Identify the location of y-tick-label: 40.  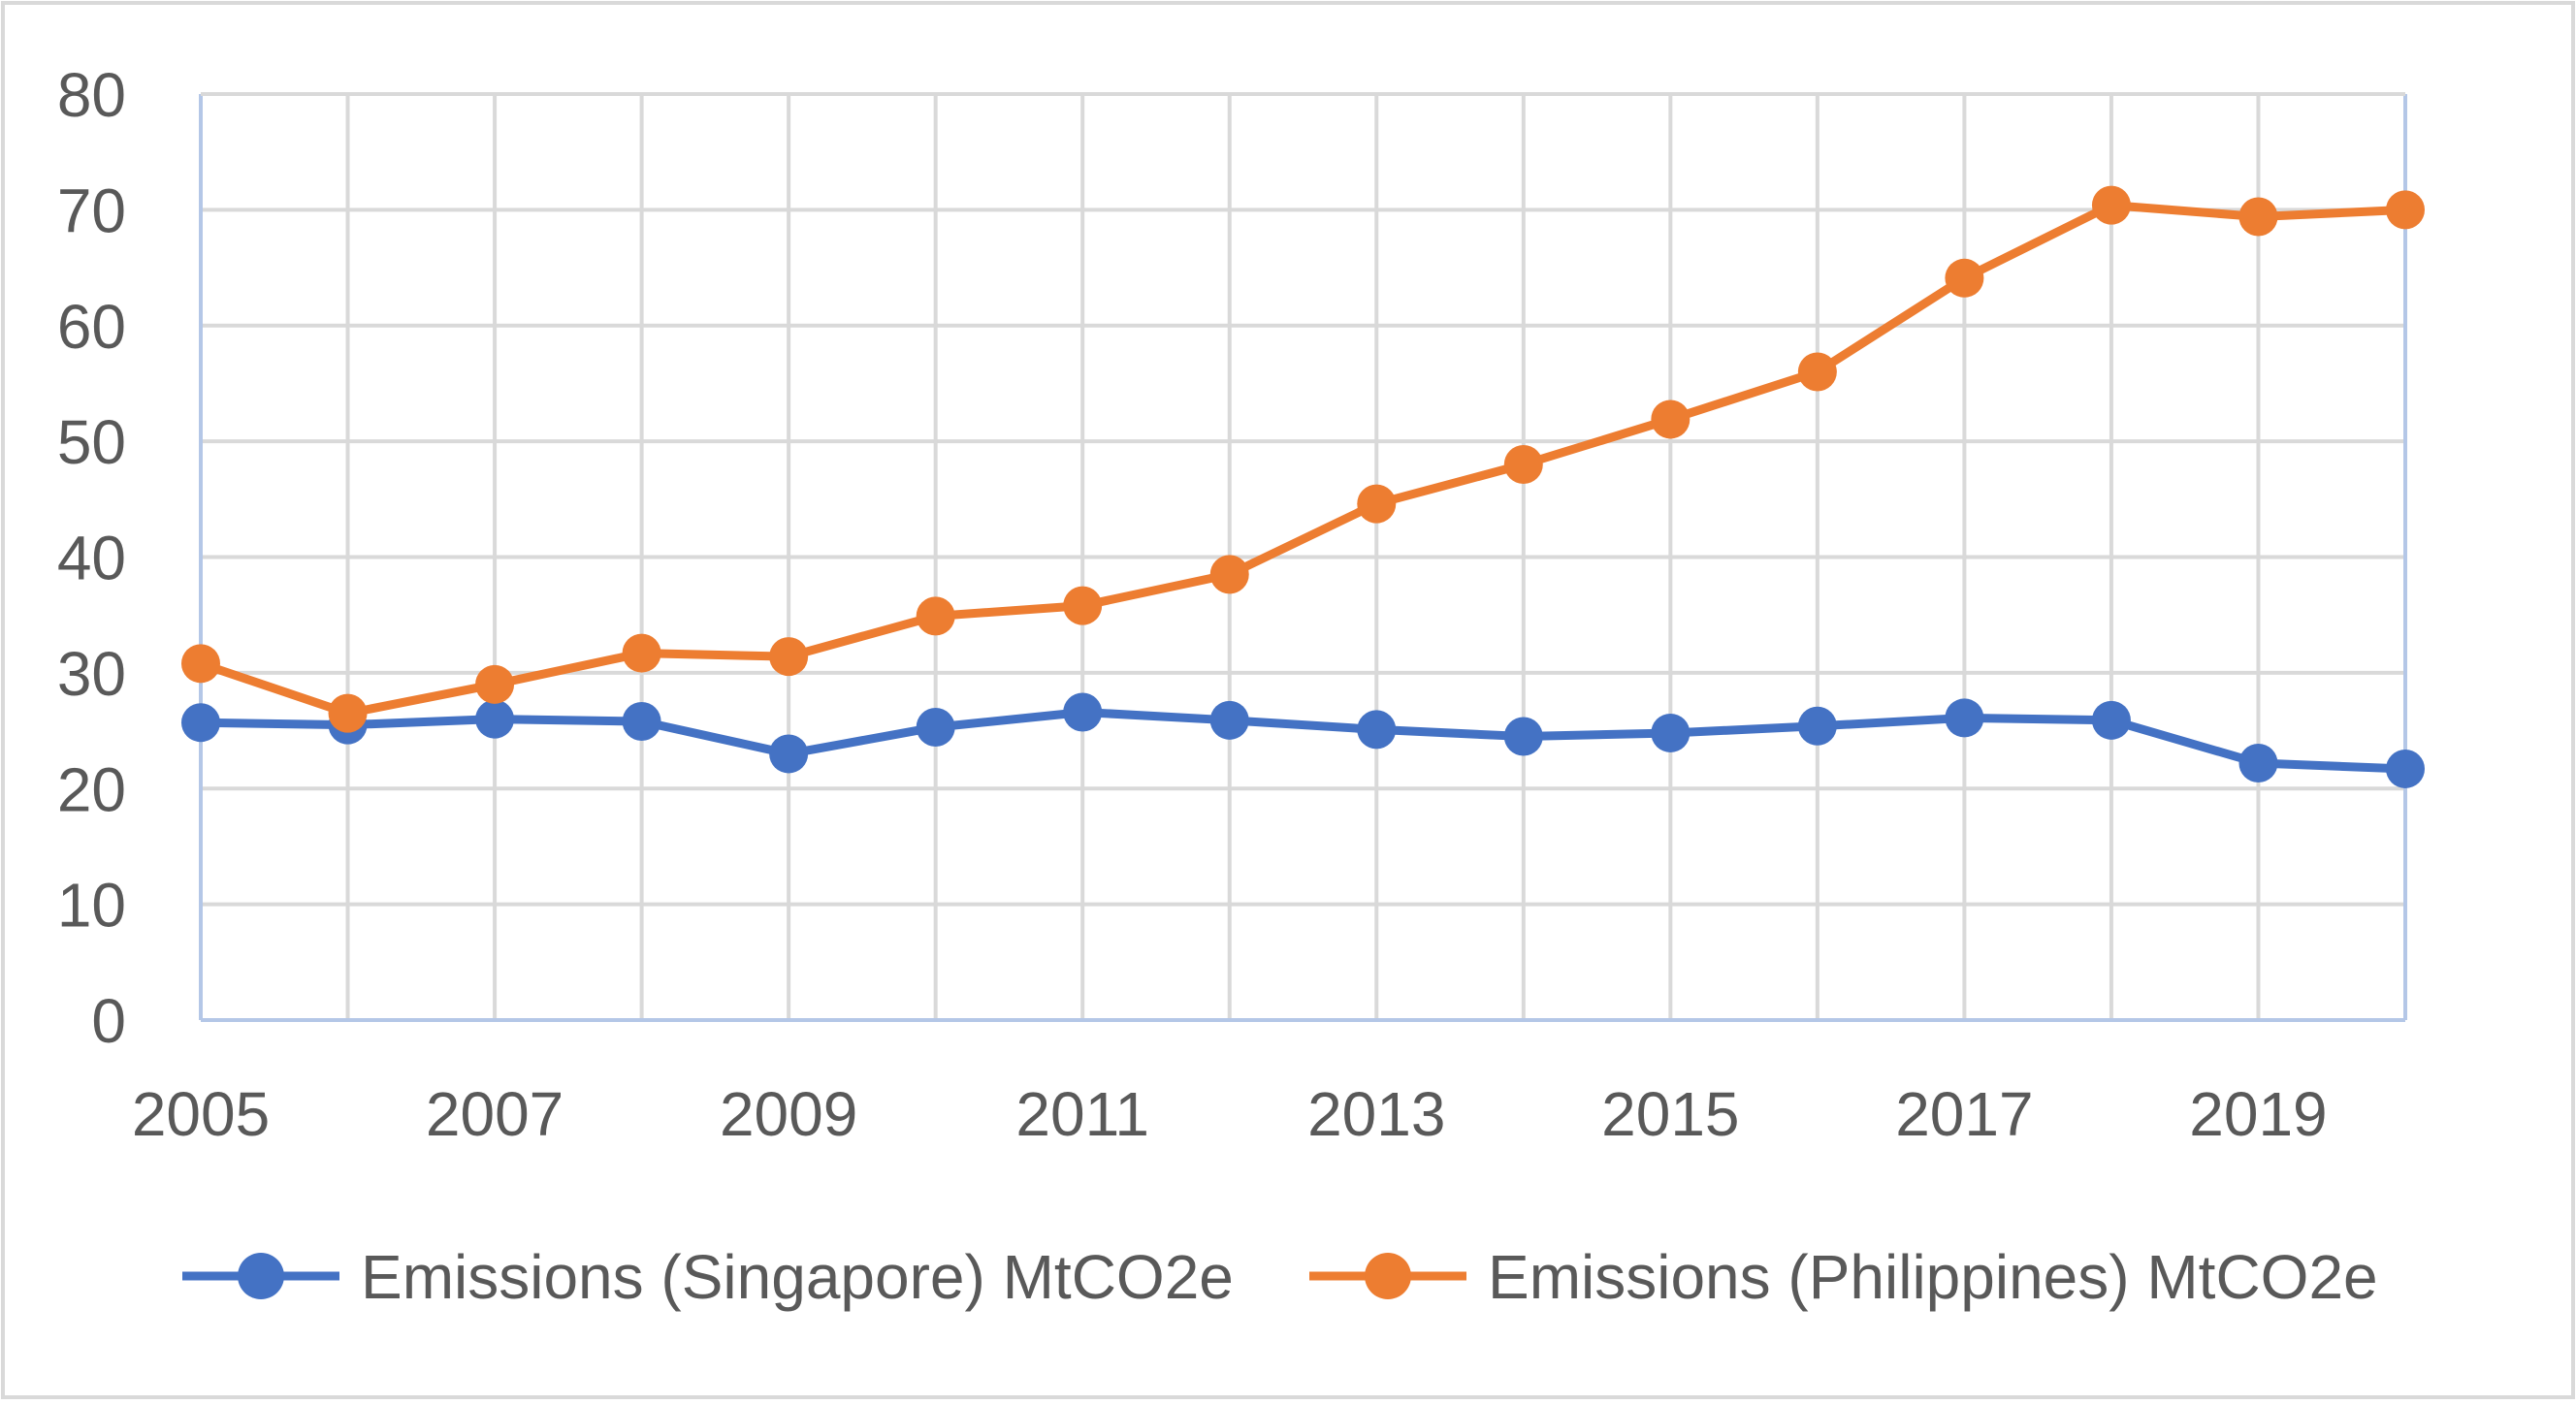
(91, 558).